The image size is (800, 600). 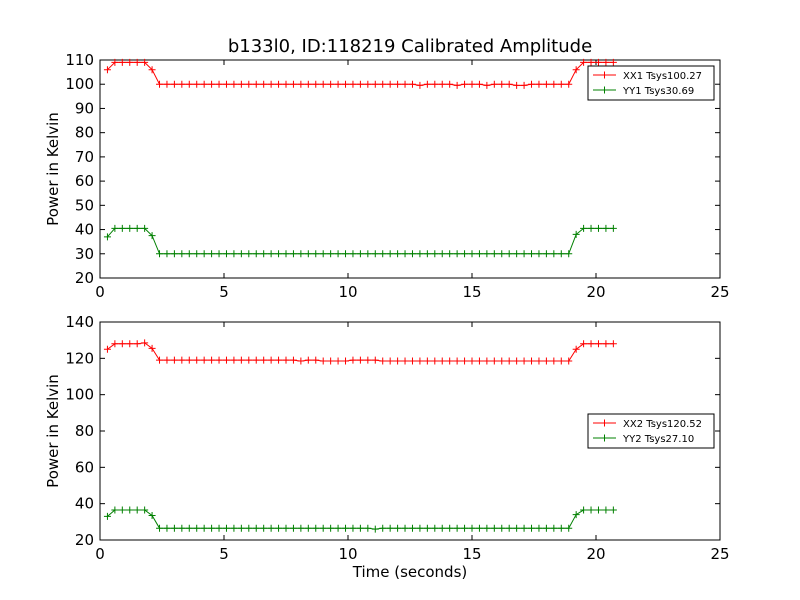 What do you see at coordinates (604, 423) in the screenshot?
I see `chart-2-legend-swatch-marker` at bounding box center [604, 423].